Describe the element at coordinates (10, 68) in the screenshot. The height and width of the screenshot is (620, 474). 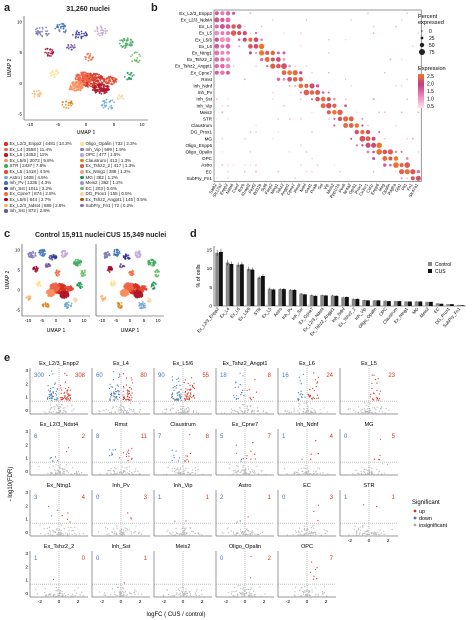
I see `umap-ylabel: UMAP 2` at that location.